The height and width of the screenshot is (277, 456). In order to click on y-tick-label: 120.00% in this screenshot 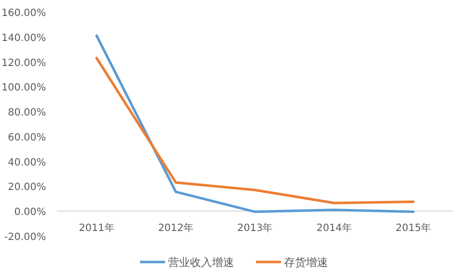, I will do `click(24, 63)`.